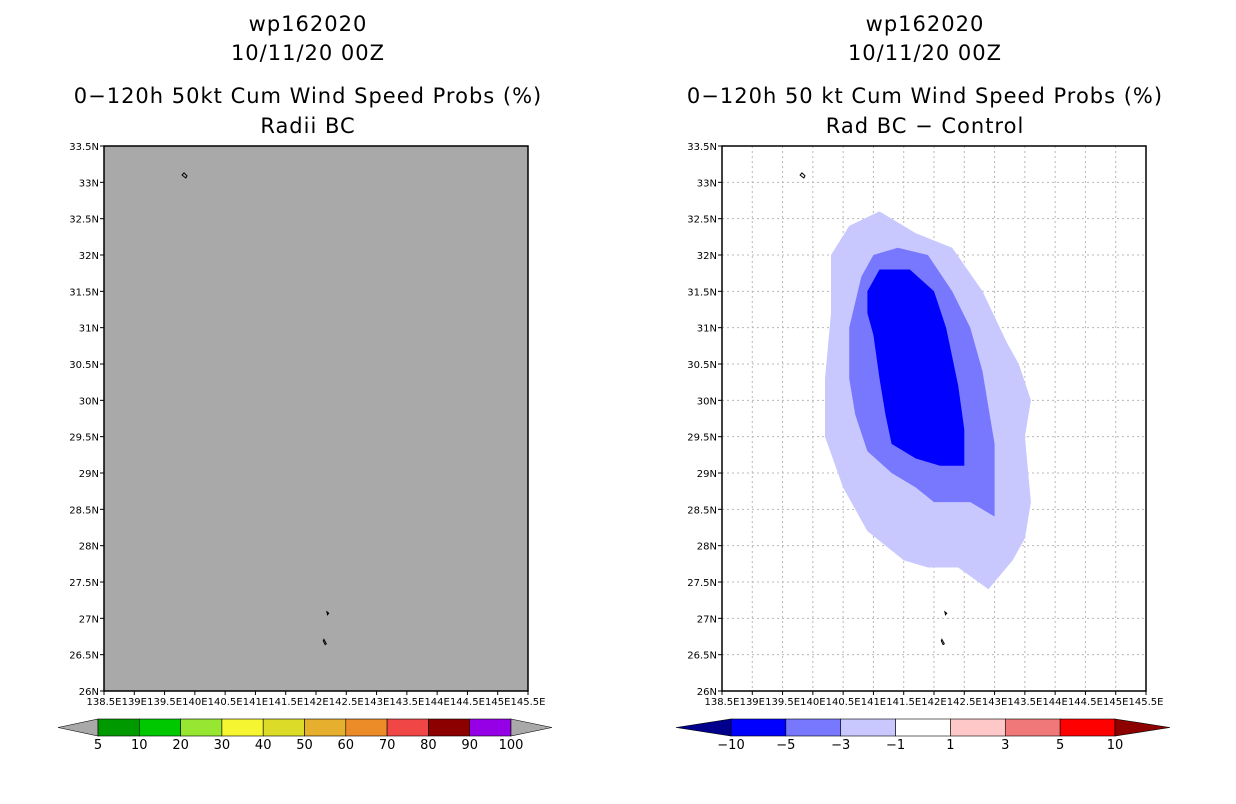 The width and height of the screenshot is (1236, 804). What do you see at coordinates (304, 745) in the screenshot?
I see `colorbar-label: 50` at bounding box center [304, 745].